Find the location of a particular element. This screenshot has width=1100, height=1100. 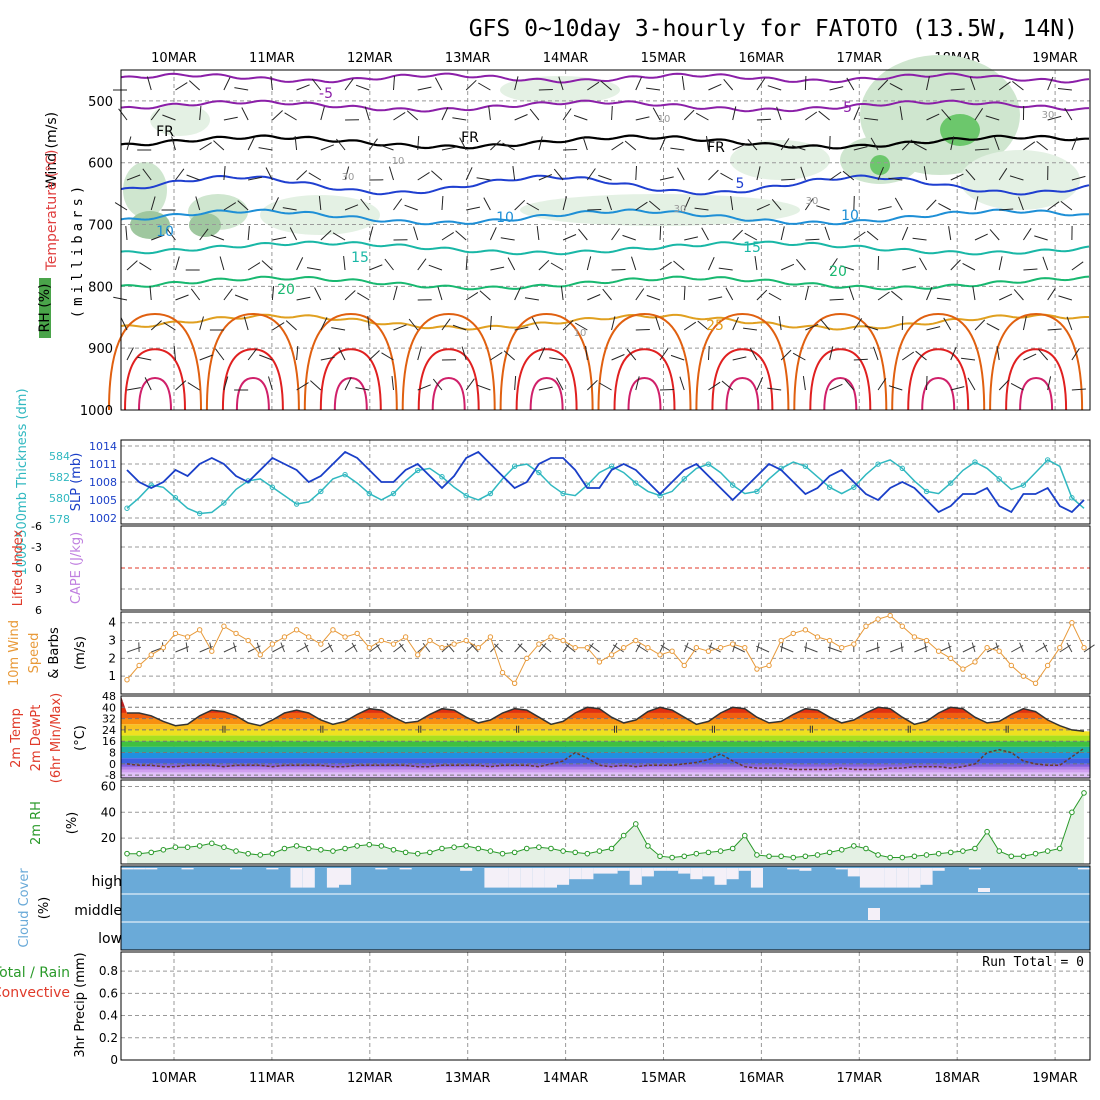

bottom-date-label: 18MAR is located at coordinates (957, 1078).